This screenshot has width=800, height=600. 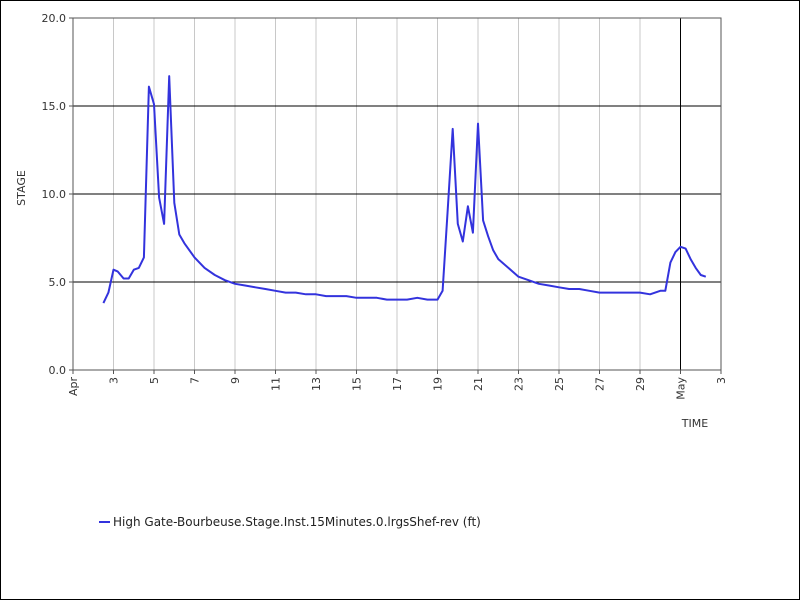 What do you see at coordinates (73, 387) in the screenshot?
I see `x-tick-label-0: Apr` at bounding box center [73, 387].